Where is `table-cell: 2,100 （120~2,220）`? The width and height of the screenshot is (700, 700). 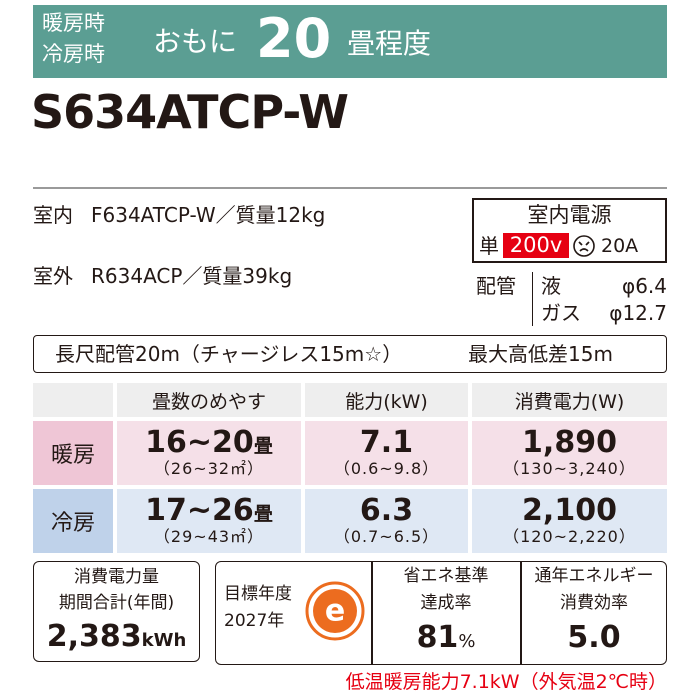 table-cell: 2,100 （120~2,220） is located at coordinates (569, 521).